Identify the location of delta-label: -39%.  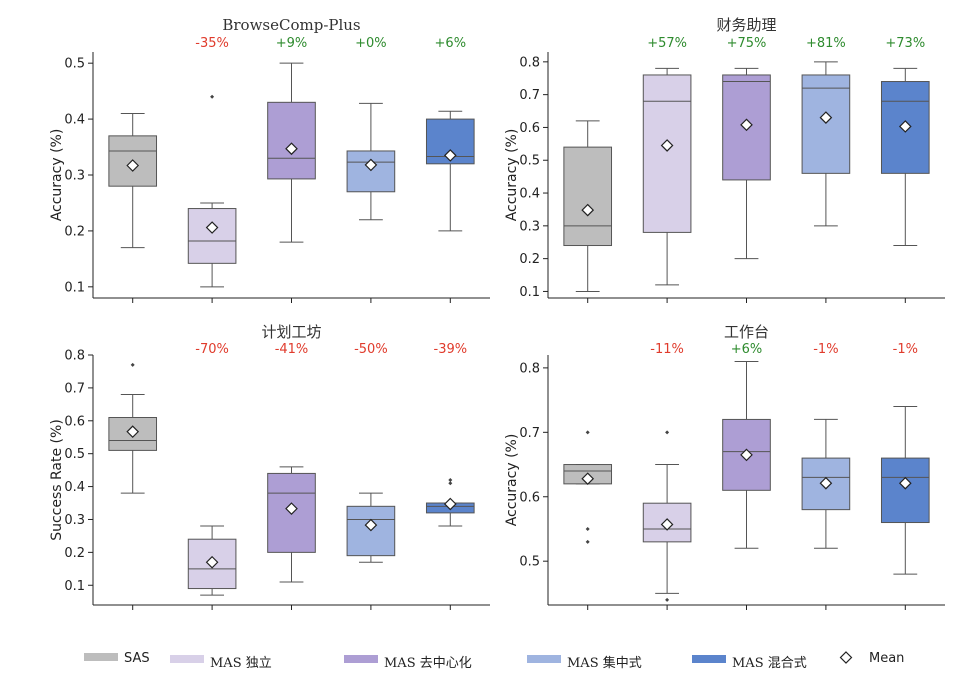
(451, 349).